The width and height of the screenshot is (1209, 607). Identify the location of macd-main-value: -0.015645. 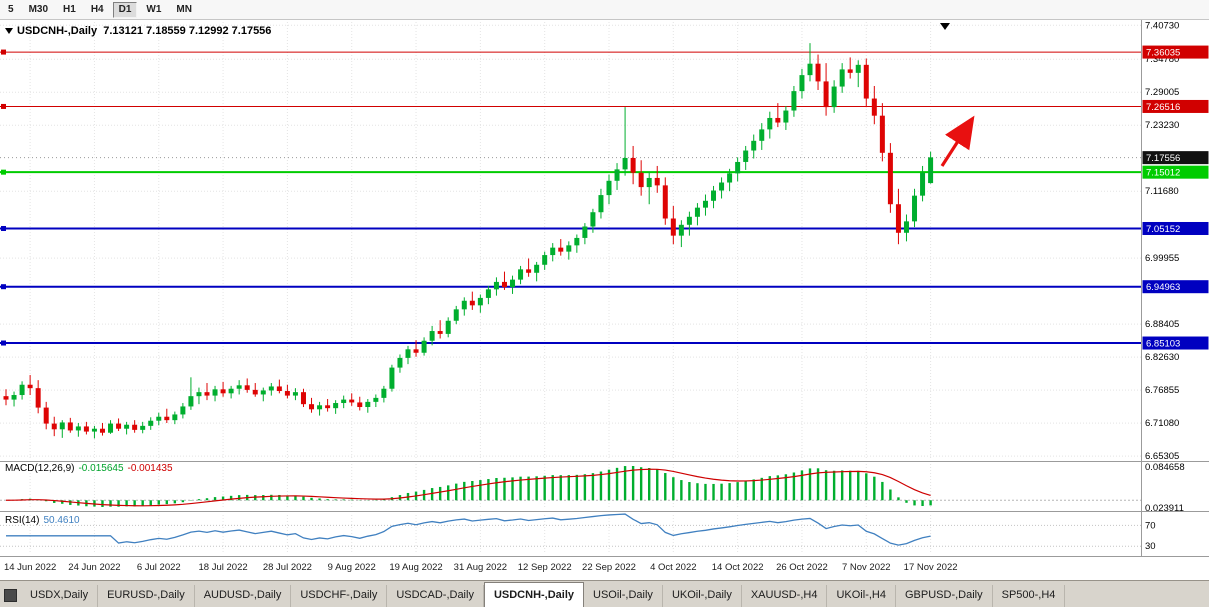
(101, 468).